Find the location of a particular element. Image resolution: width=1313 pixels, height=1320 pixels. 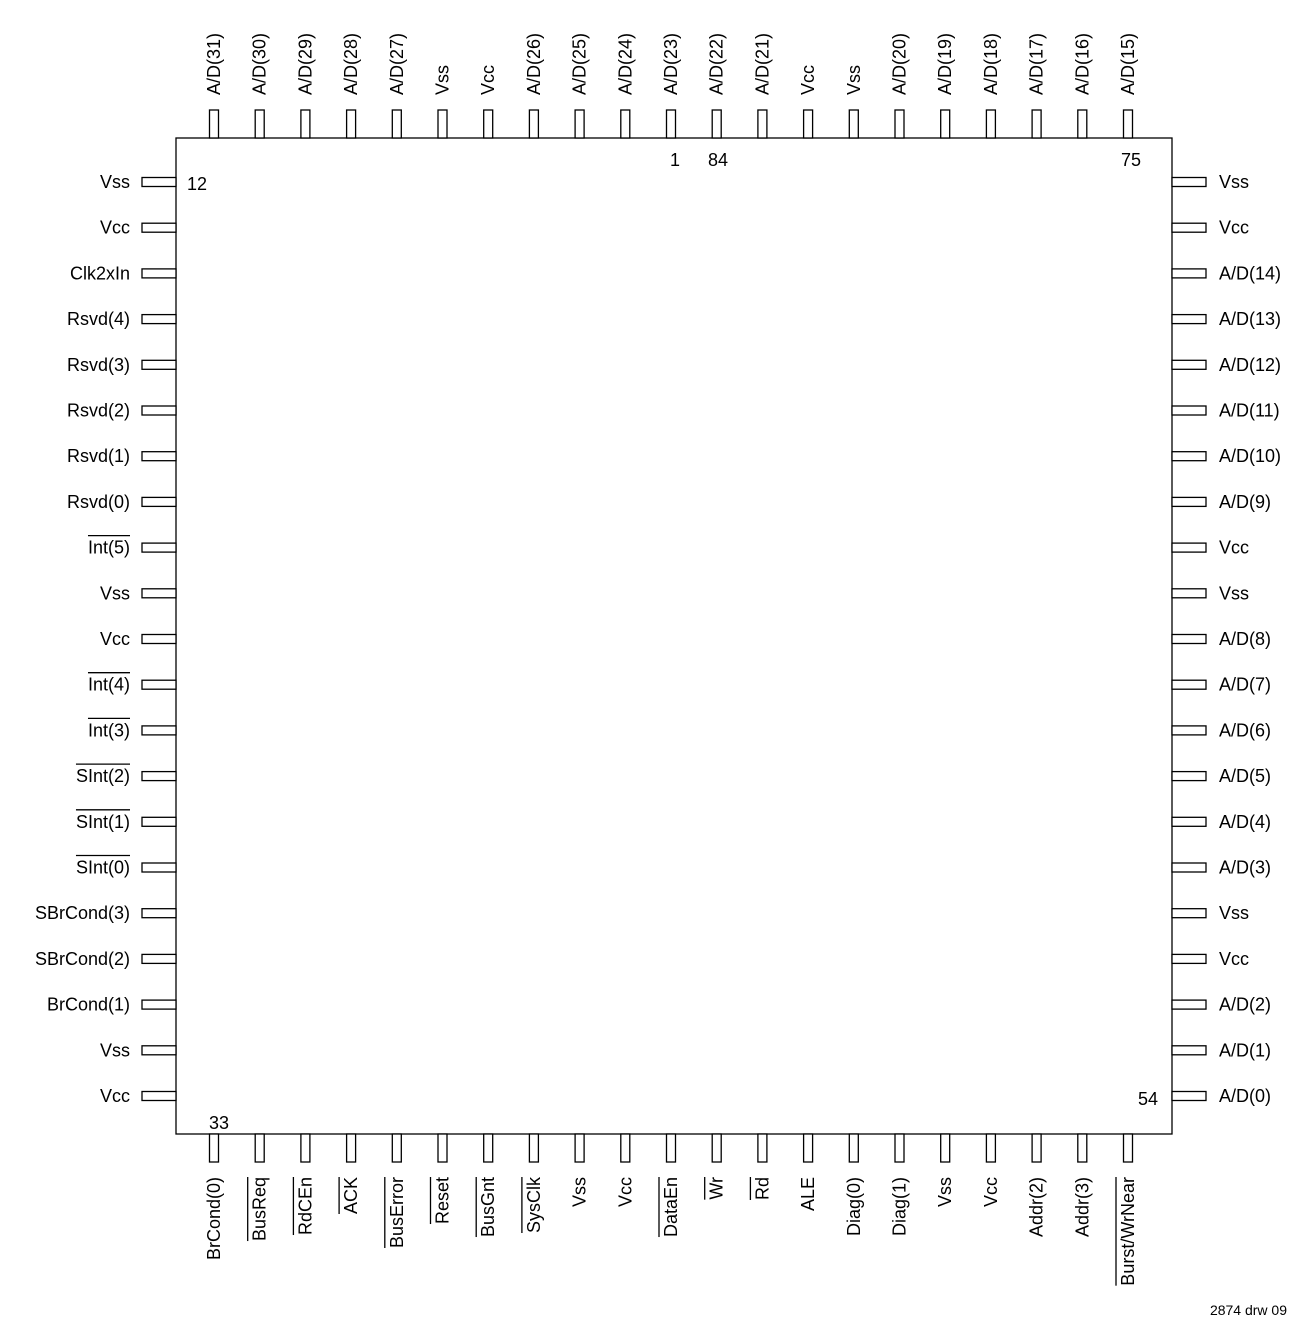

pin-label-bottom-ack: ACK is located at coordinates (351, 1195).